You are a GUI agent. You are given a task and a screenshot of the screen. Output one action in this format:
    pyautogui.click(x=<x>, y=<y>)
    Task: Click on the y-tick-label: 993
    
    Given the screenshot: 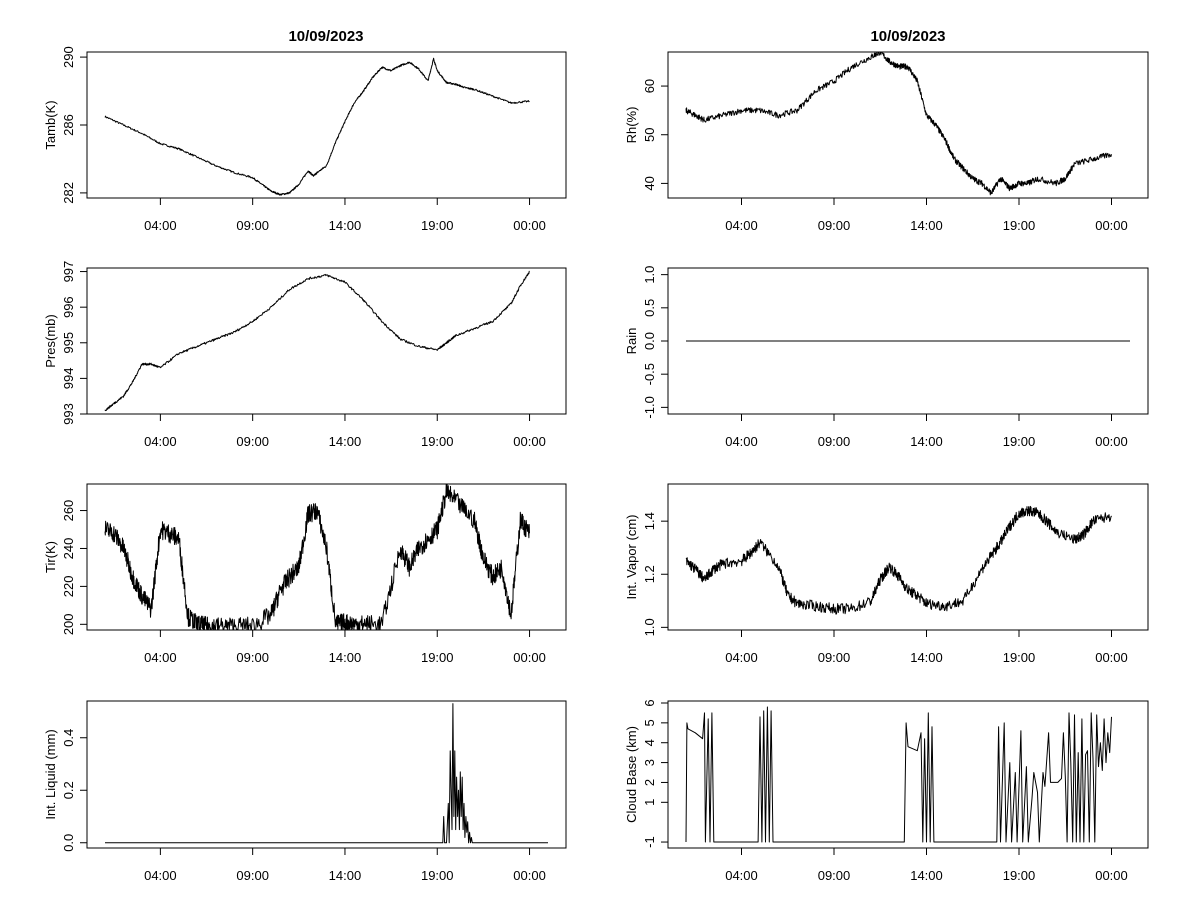 What is the action you would take?
    pyautogui.click(x=68, y=414)
    